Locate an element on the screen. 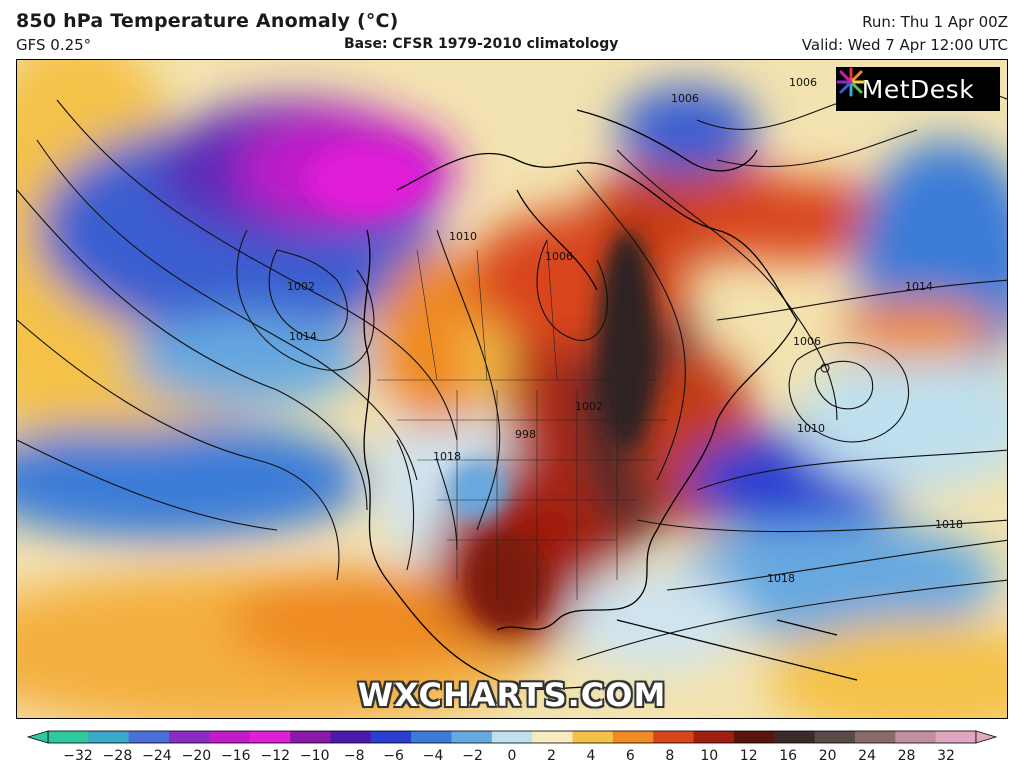 This screenshot has height=784, width=1024. colorbar-tick-label: 6 is located at coordinates (630, 756).